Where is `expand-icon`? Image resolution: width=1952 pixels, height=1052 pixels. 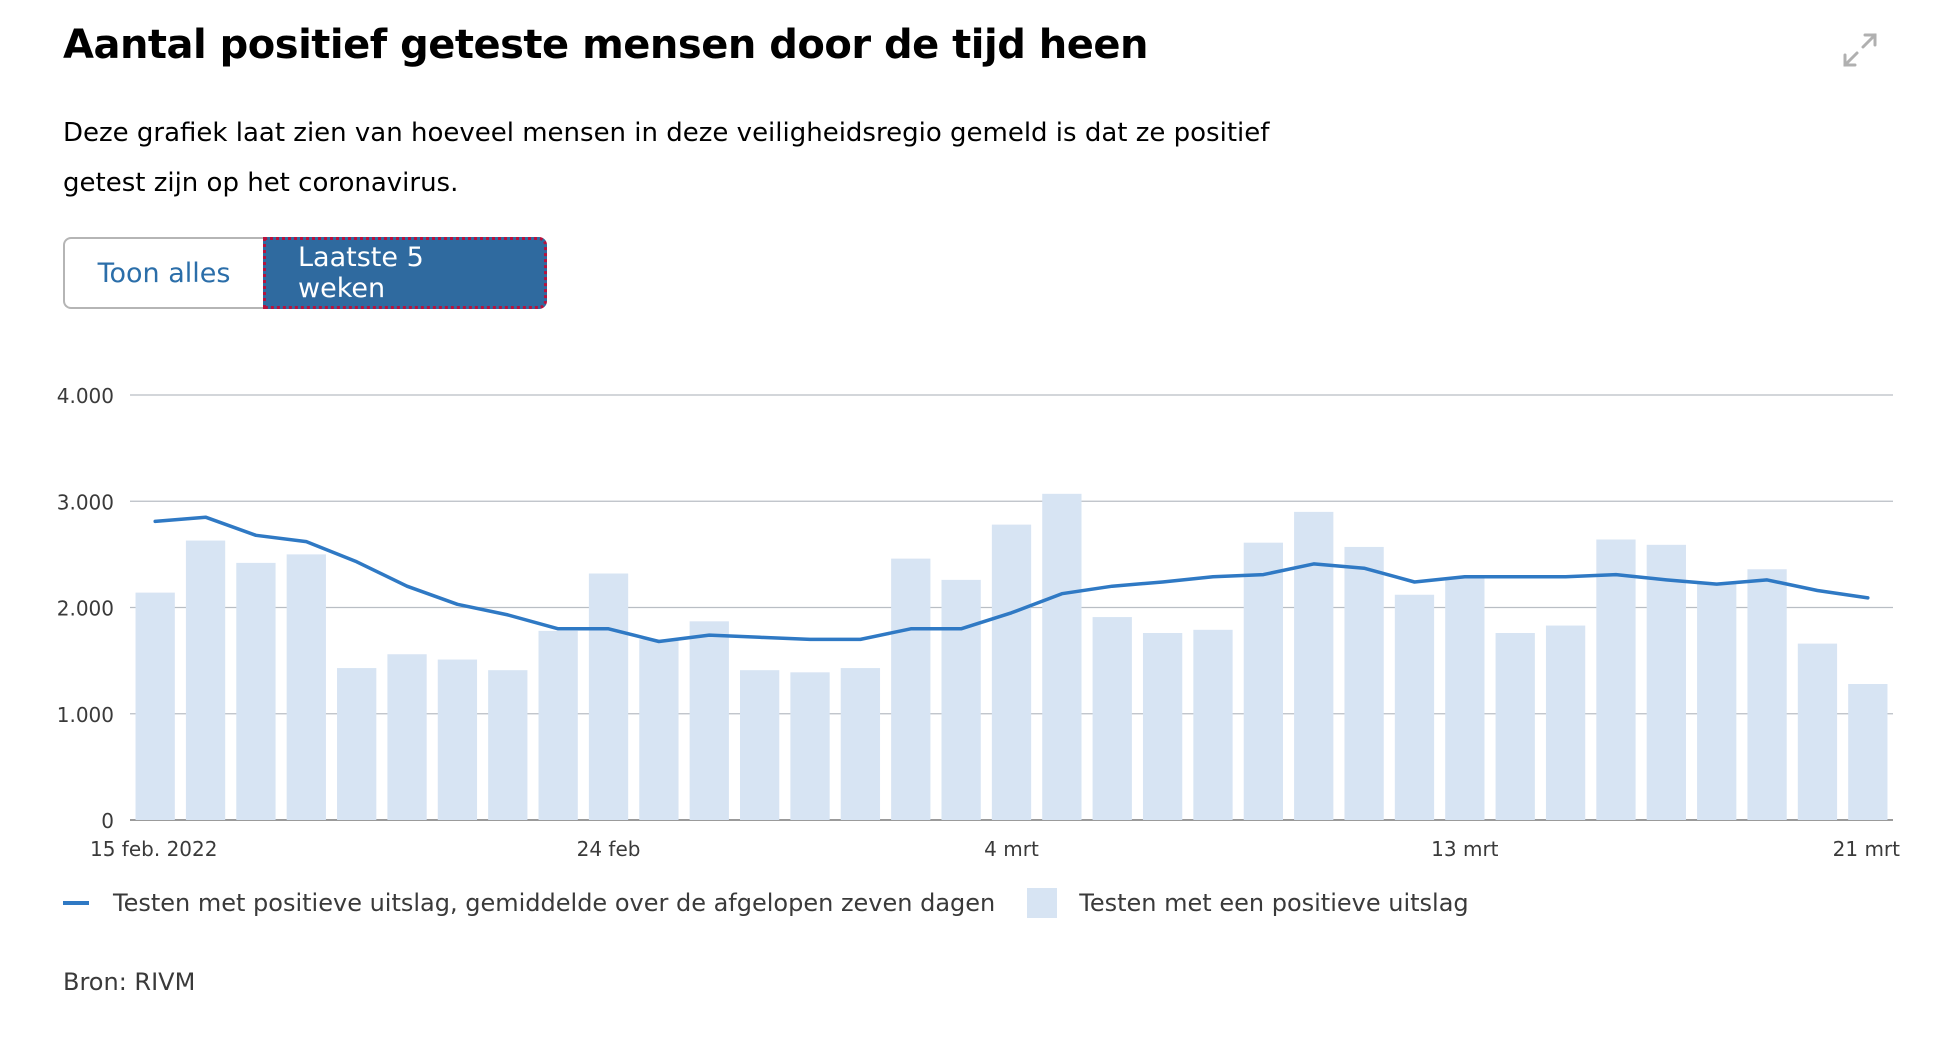 expand-icon is located at coordinates (1860, 50).